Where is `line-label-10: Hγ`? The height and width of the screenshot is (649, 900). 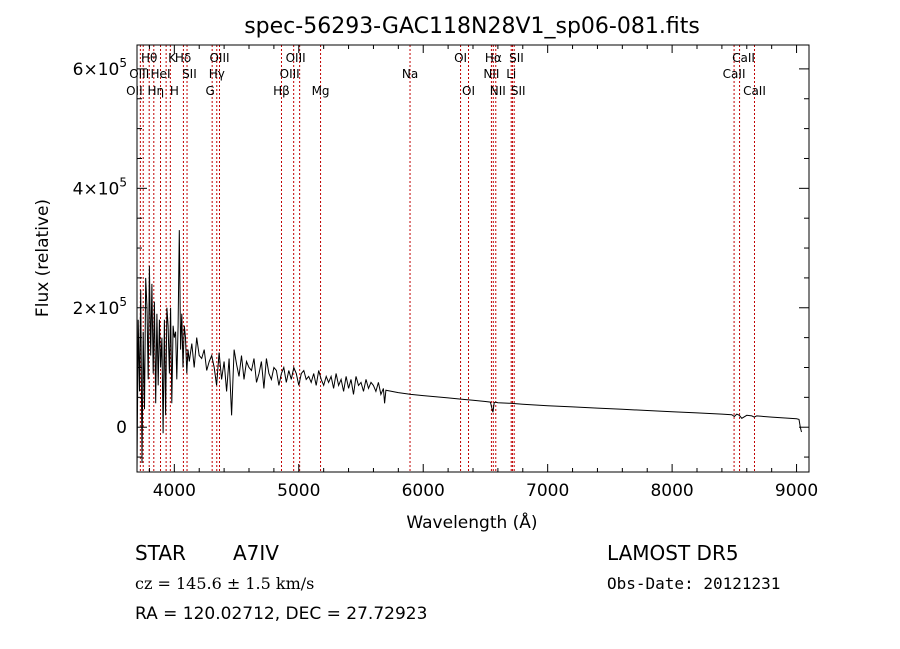 line-label-10: Hγ is located at coordinates (217, 74).